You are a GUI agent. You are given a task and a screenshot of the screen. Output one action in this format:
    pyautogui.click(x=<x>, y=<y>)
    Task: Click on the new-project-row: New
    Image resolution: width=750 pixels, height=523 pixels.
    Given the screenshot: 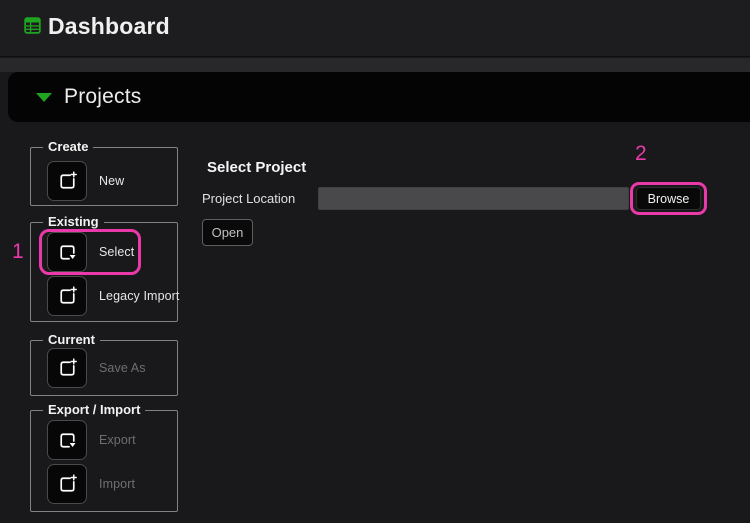 What is the action you would take?
    pyautogui.click(x=85, y=181)
    